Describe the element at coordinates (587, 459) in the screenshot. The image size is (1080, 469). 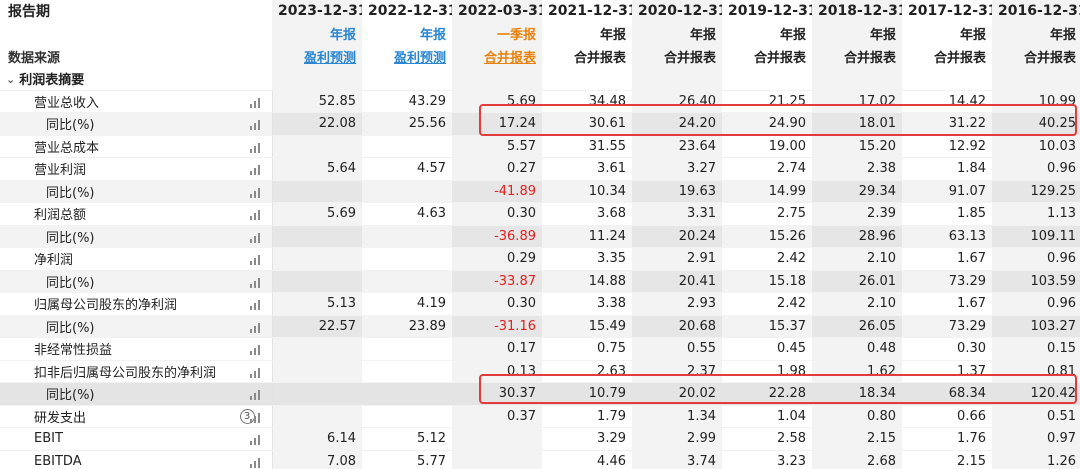
I see `value-cell: 4.46` at that location.